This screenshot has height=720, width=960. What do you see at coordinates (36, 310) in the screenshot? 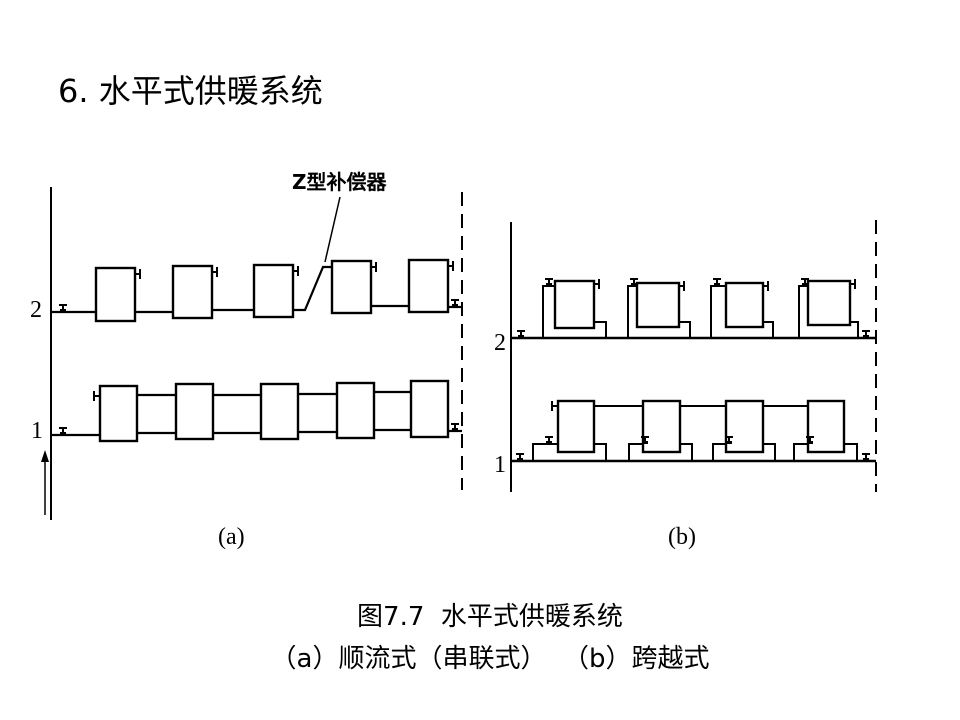
I see `floor-label-a-2: 2` at bounding box center [36, 310].